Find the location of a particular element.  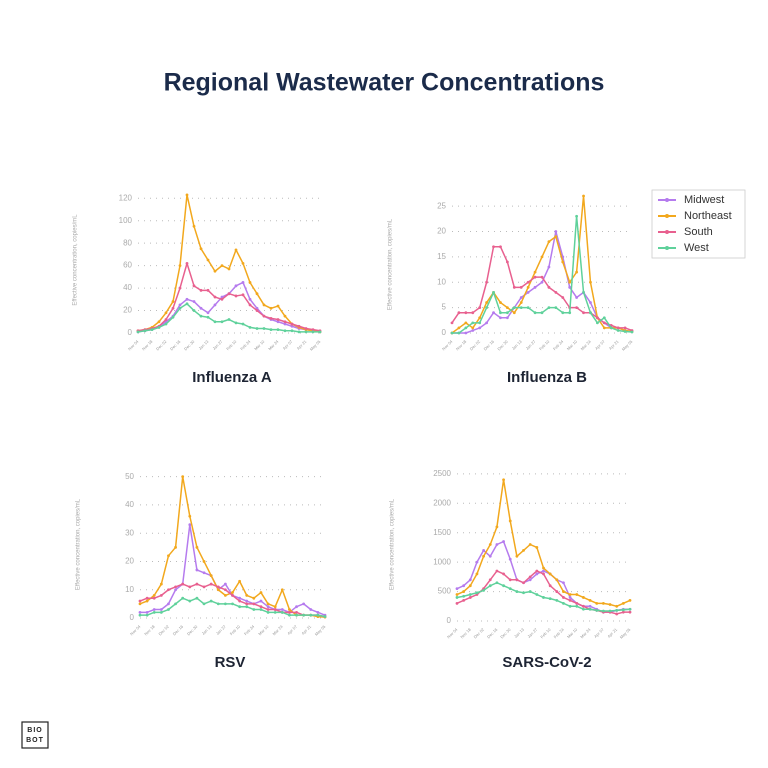

legend-label: Midwest is located at coordinates (704, 200).